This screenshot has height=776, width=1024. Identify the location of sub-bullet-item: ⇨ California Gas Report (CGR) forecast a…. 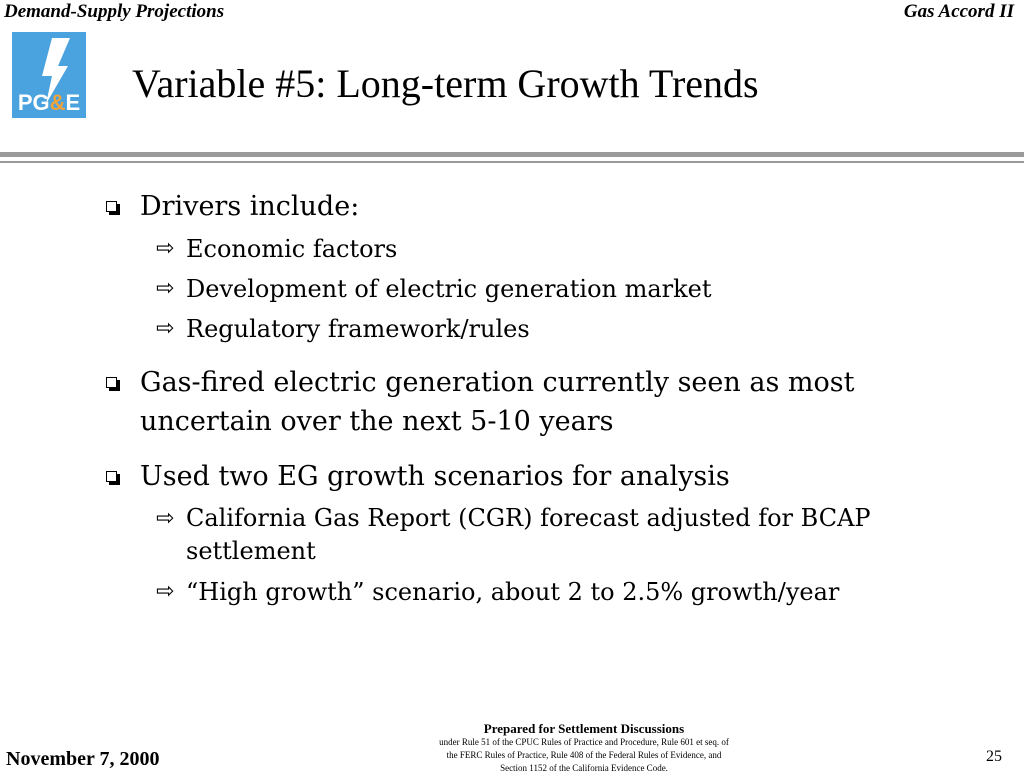
(554, 535).